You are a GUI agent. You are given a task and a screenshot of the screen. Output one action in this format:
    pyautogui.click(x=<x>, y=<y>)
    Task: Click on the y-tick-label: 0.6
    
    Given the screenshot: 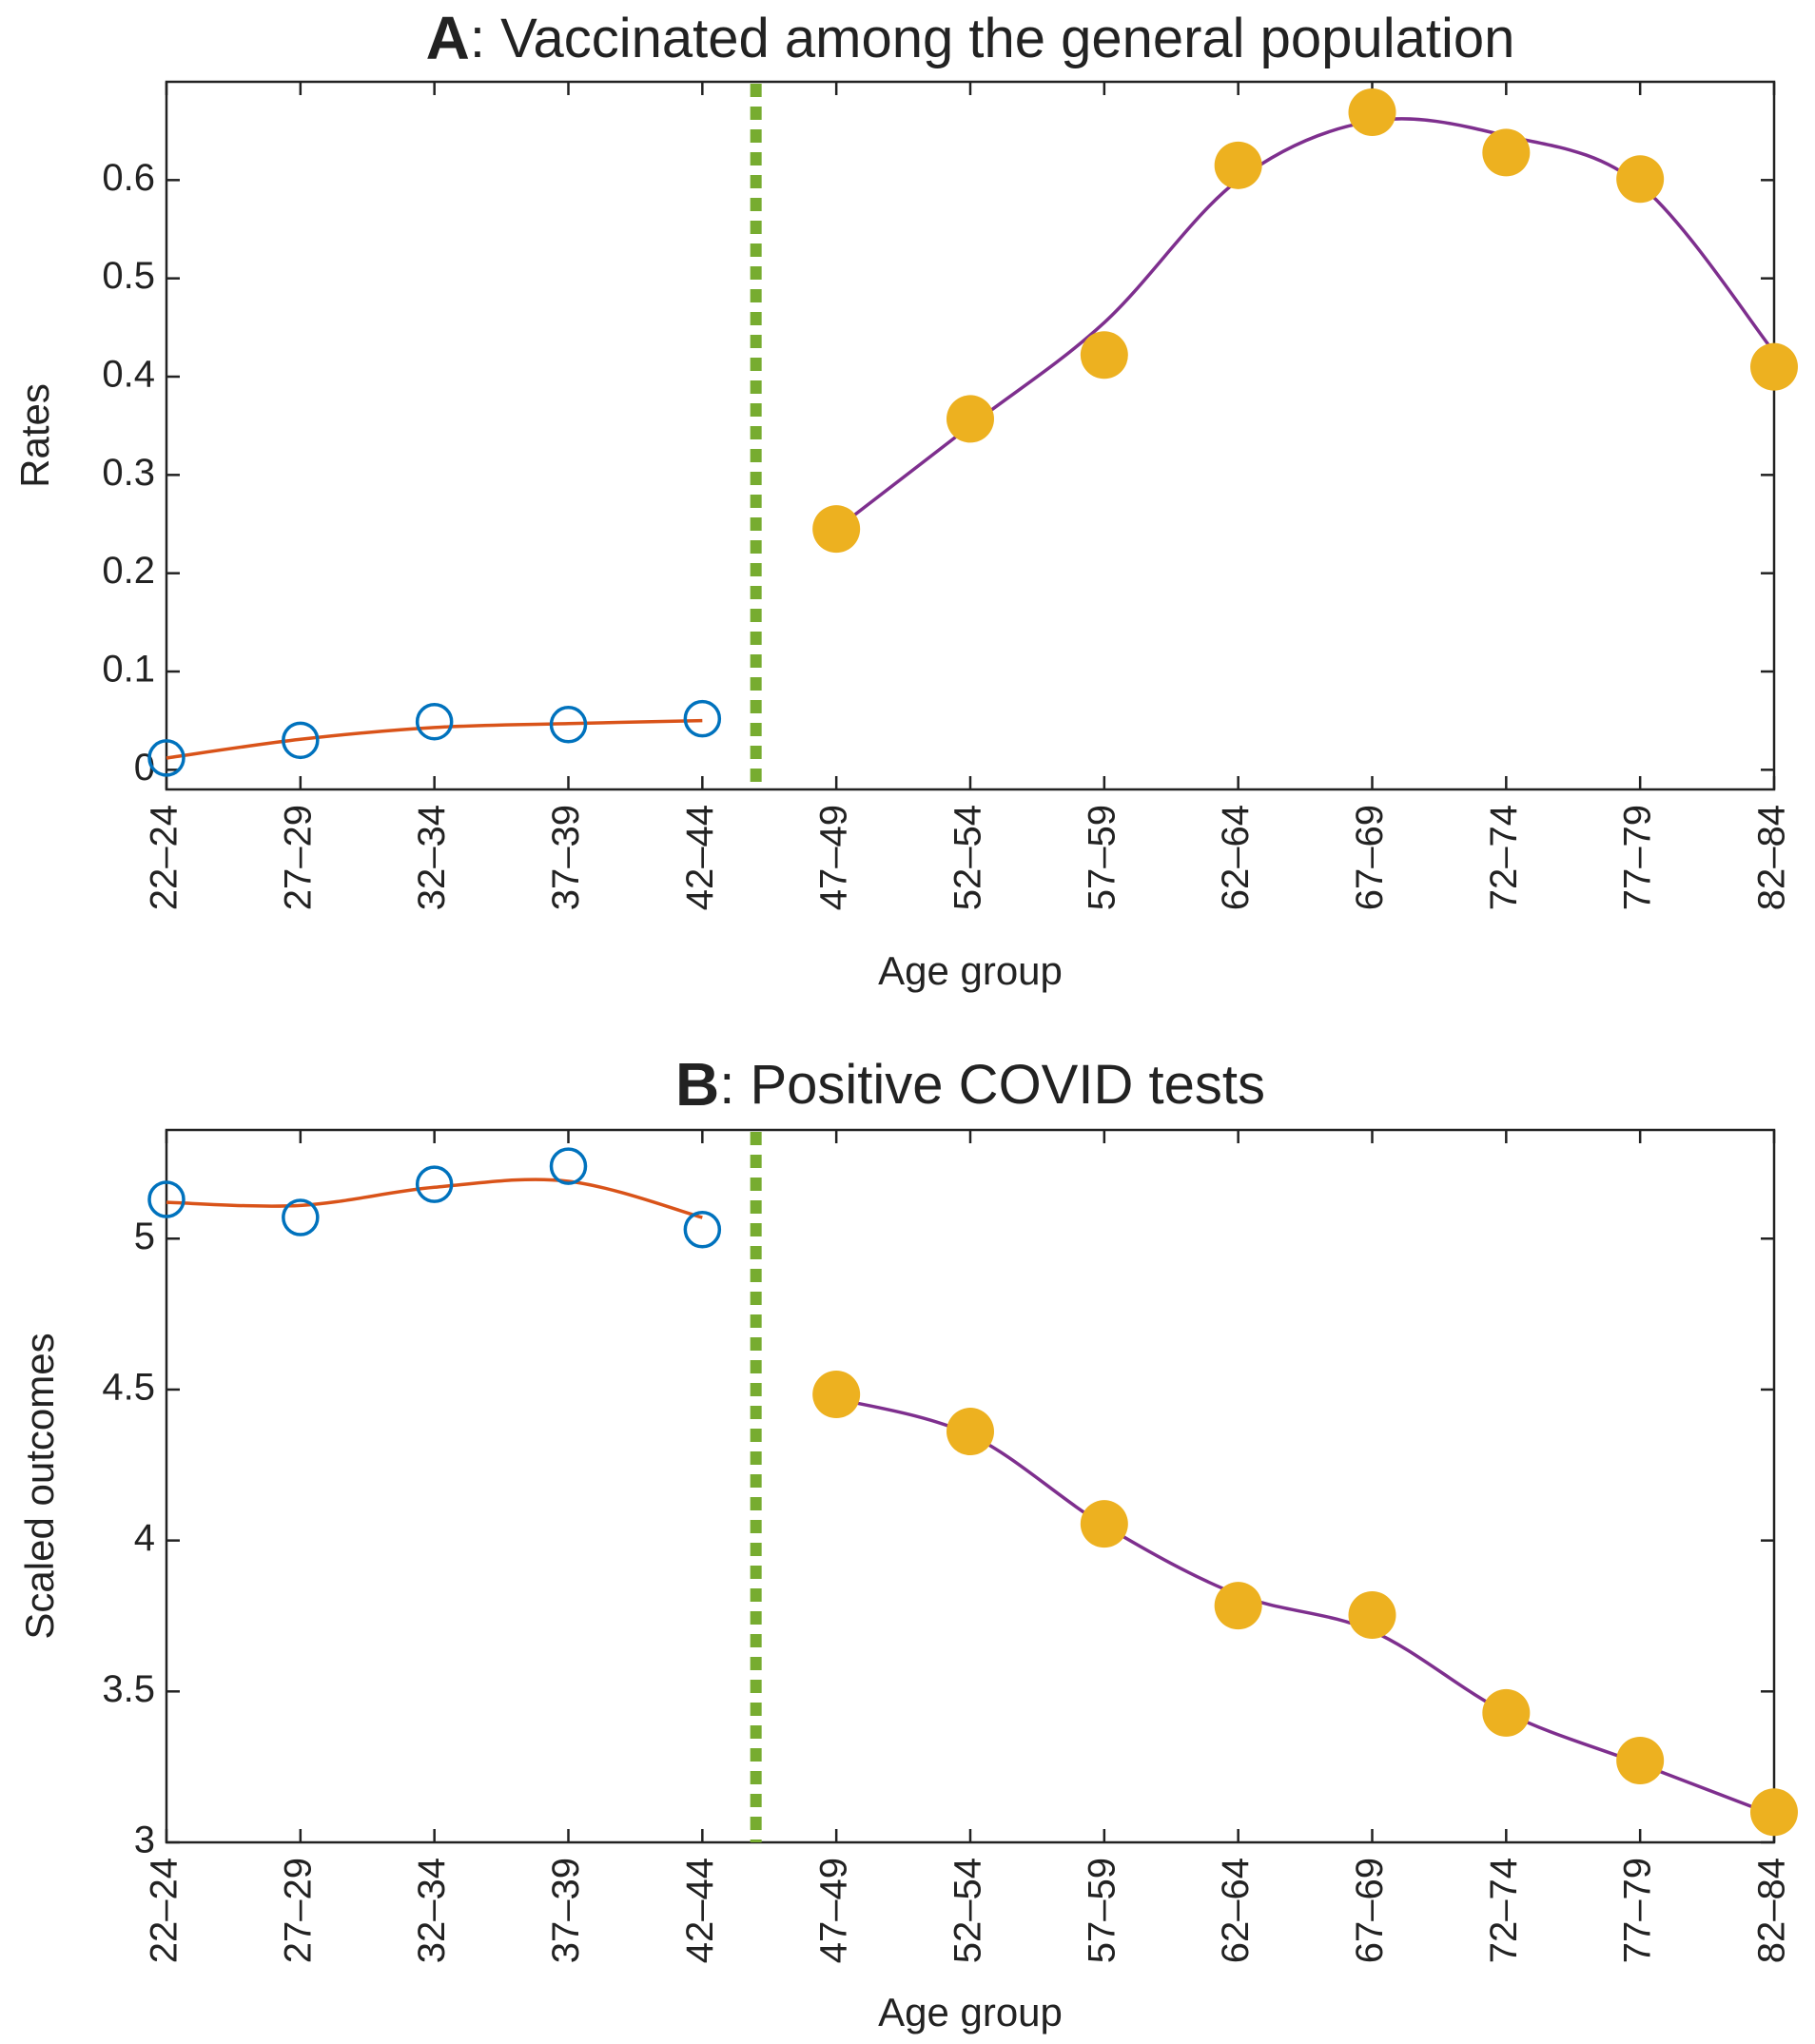 What is the action you would take?
    pyautogui.click(x=128, y=178)
    